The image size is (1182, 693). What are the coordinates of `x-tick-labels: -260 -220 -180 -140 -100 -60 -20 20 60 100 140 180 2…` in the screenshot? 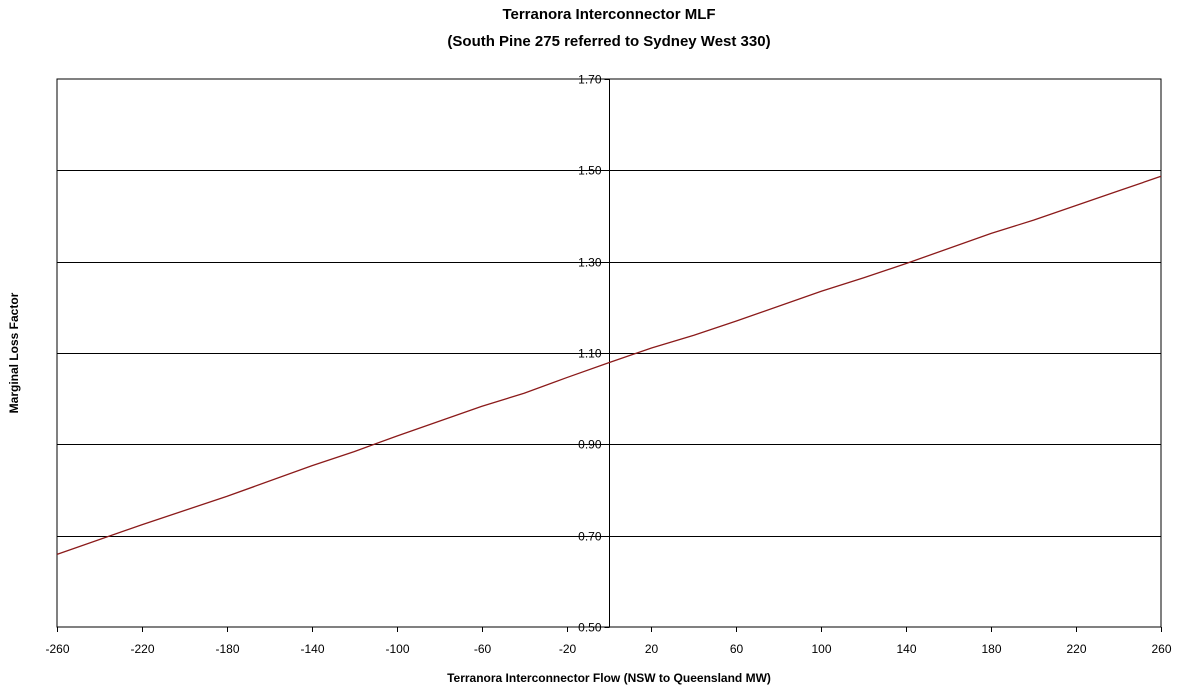 It's located at (608, 649).